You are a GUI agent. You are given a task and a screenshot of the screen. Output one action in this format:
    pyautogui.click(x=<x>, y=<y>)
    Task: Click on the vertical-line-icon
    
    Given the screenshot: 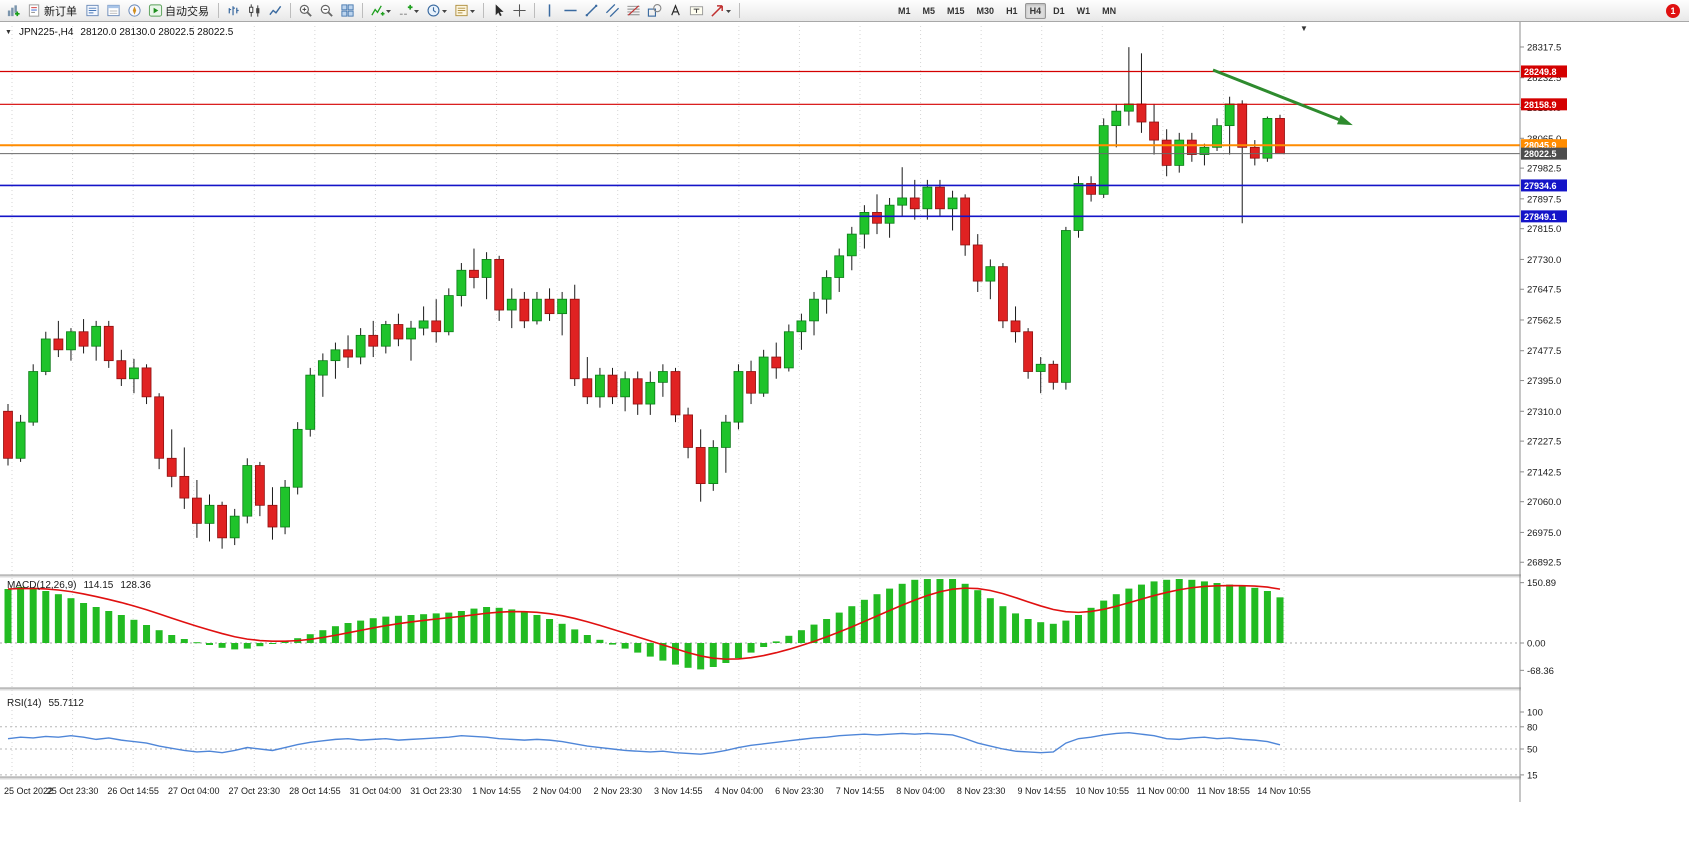 What is the action you would take?
    pyautogui.click(x=549, y=10)
    